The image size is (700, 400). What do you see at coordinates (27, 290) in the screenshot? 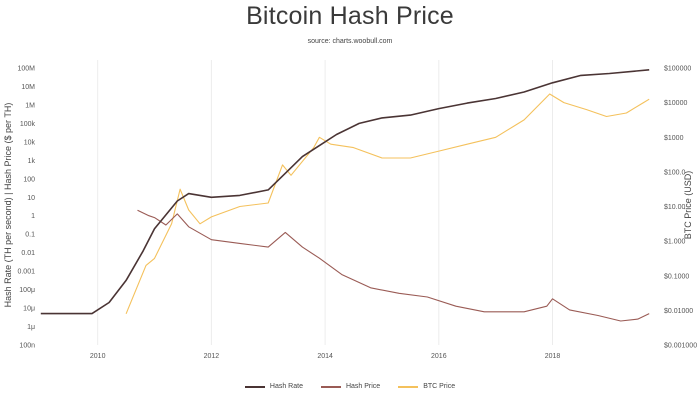
I see `left-tick-12: 100μ` at bounding box center [27, 290].